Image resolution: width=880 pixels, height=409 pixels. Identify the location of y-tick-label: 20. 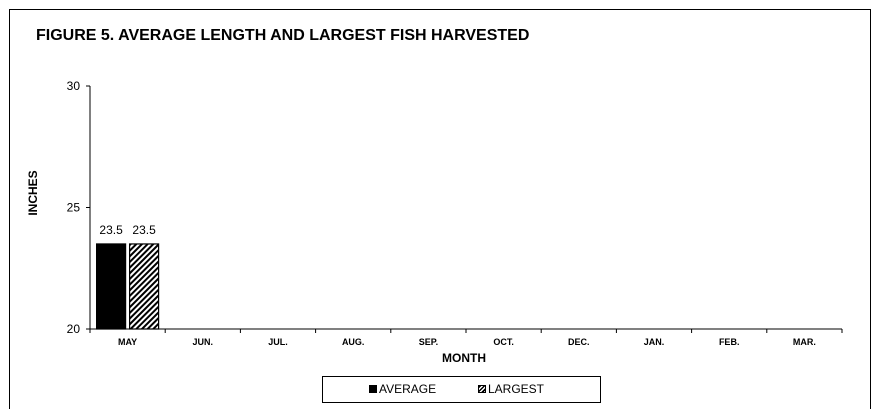
(74, 329).